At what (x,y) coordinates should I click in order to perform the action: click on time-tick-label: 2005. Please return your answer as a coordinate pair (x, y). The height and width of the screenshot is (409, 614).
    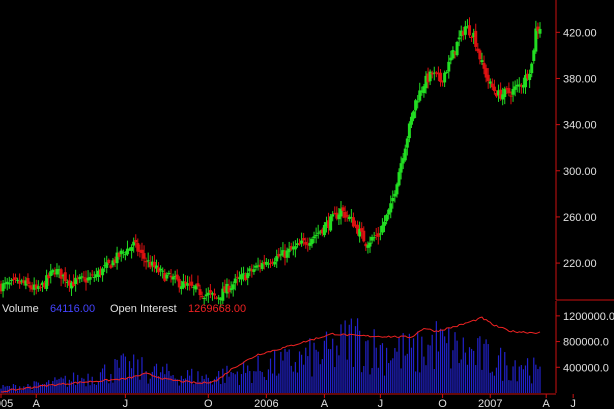
    Looking at the image, I should click on (6, 403).